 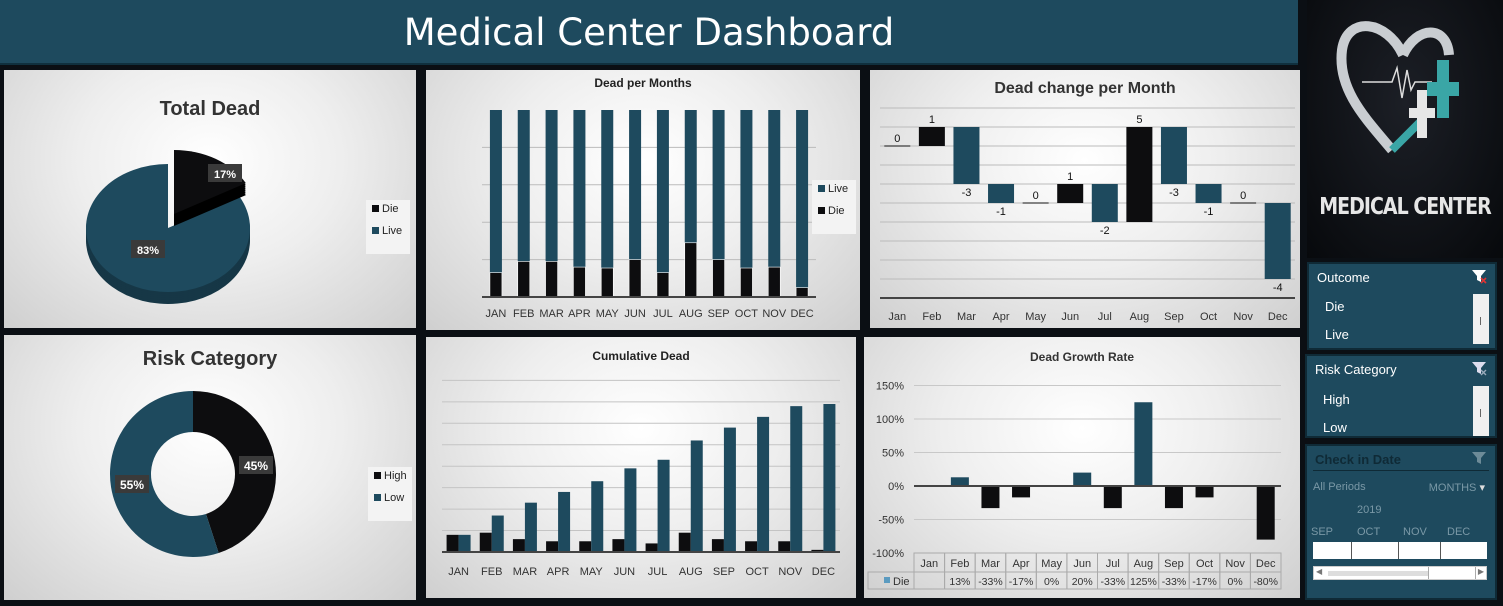 I want to click on bar-cumulative-may, so click(x=597, y=516).